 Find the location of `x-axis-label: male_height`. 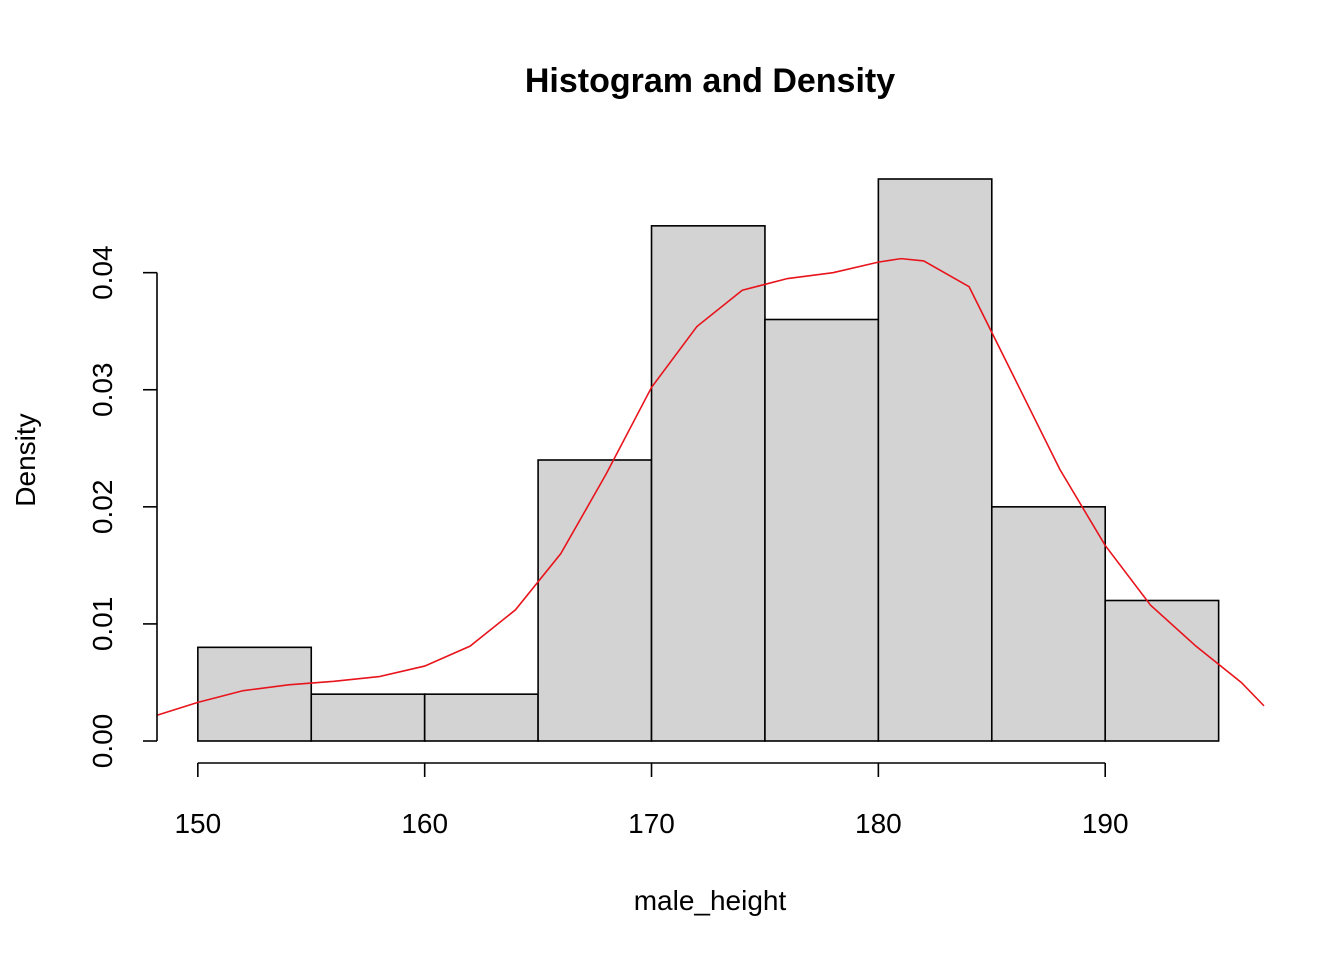

x-axis-label: male_height is located at coordinates (710, 900).